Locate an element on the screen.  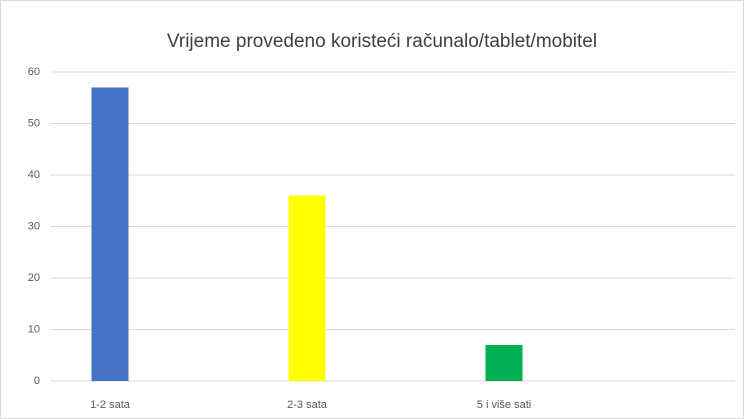
y-tick-label: 30 is located at coordinates (34, 226).